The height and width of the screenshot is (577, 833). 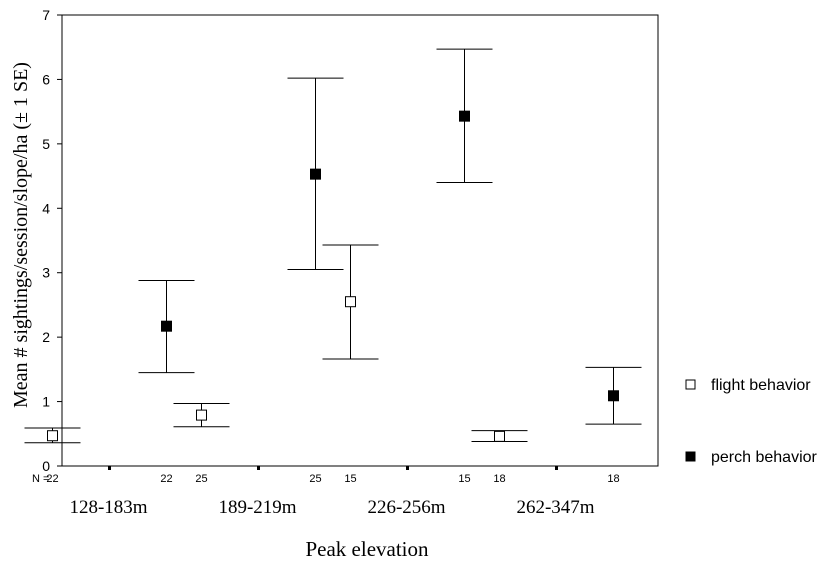 What do you see at coordinates (406, 507) in the screenshot?
I see `category-label: 226-256m` at bounding box center [406, 507].